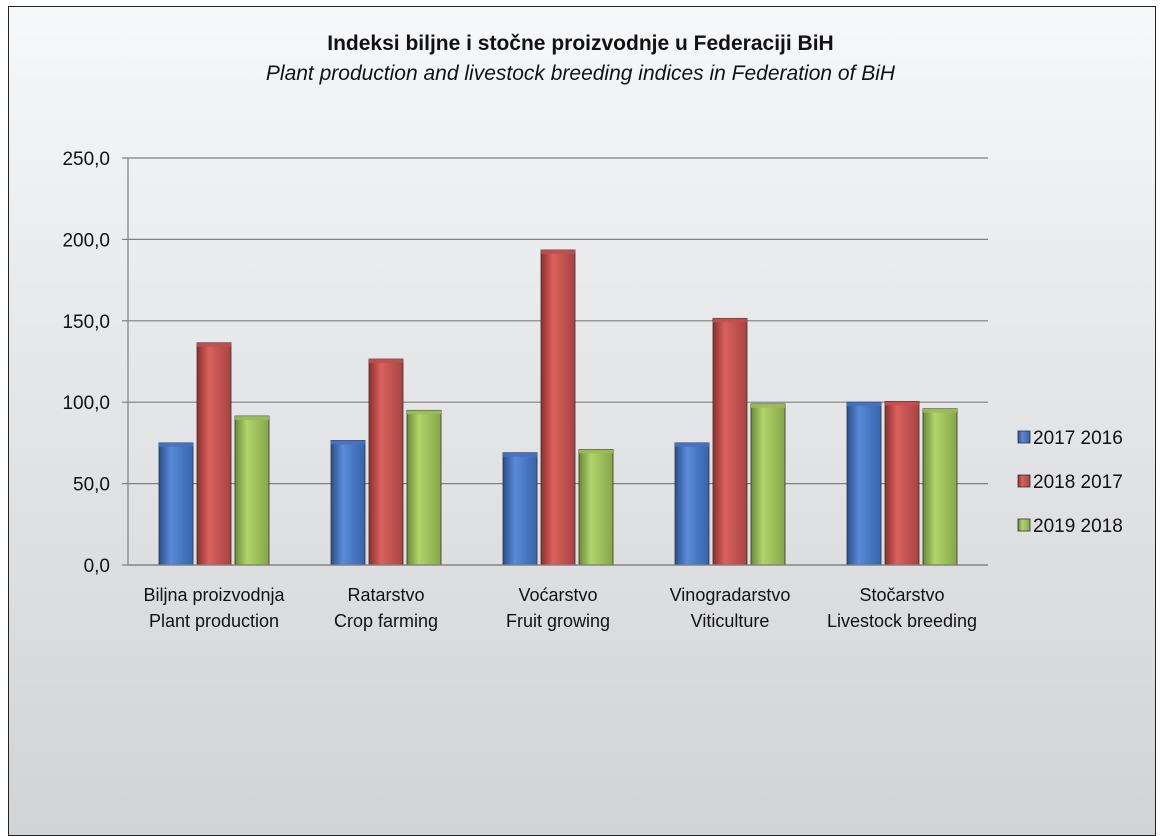  What do you see at coordinates (214, 595) in the screenshot?
I see `x-tick-label: Biljna proizvodnja` at bounding box center [214, 595].